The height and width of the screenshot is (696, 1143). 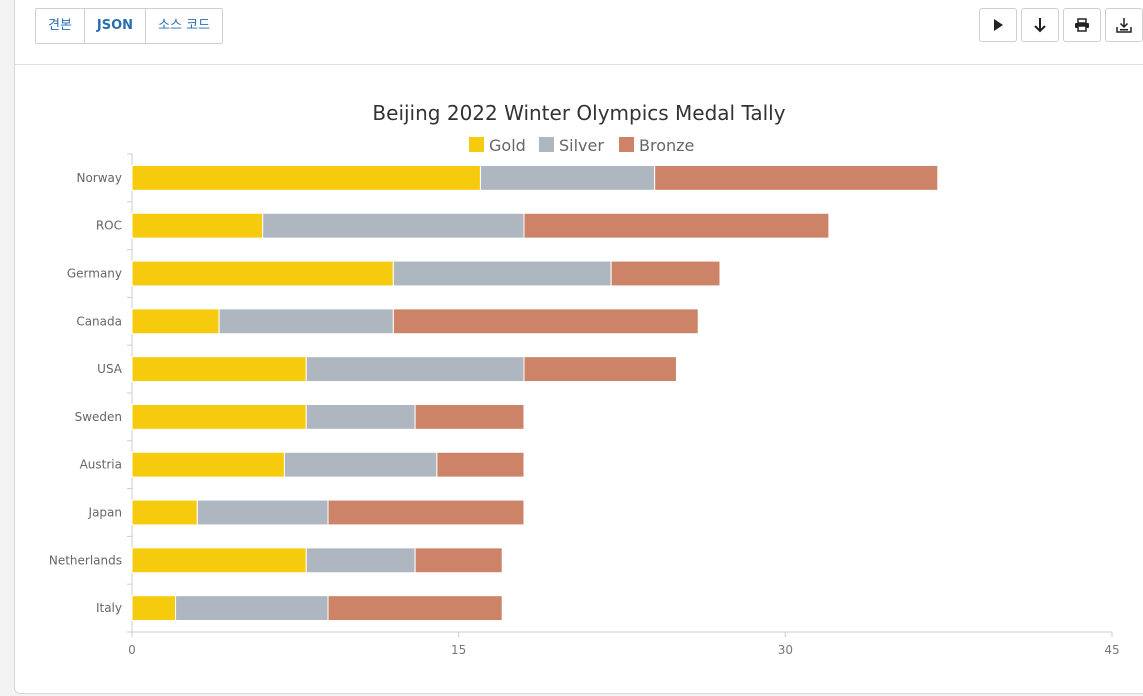 I want to click on download-button, so click(x=1040, y=25).